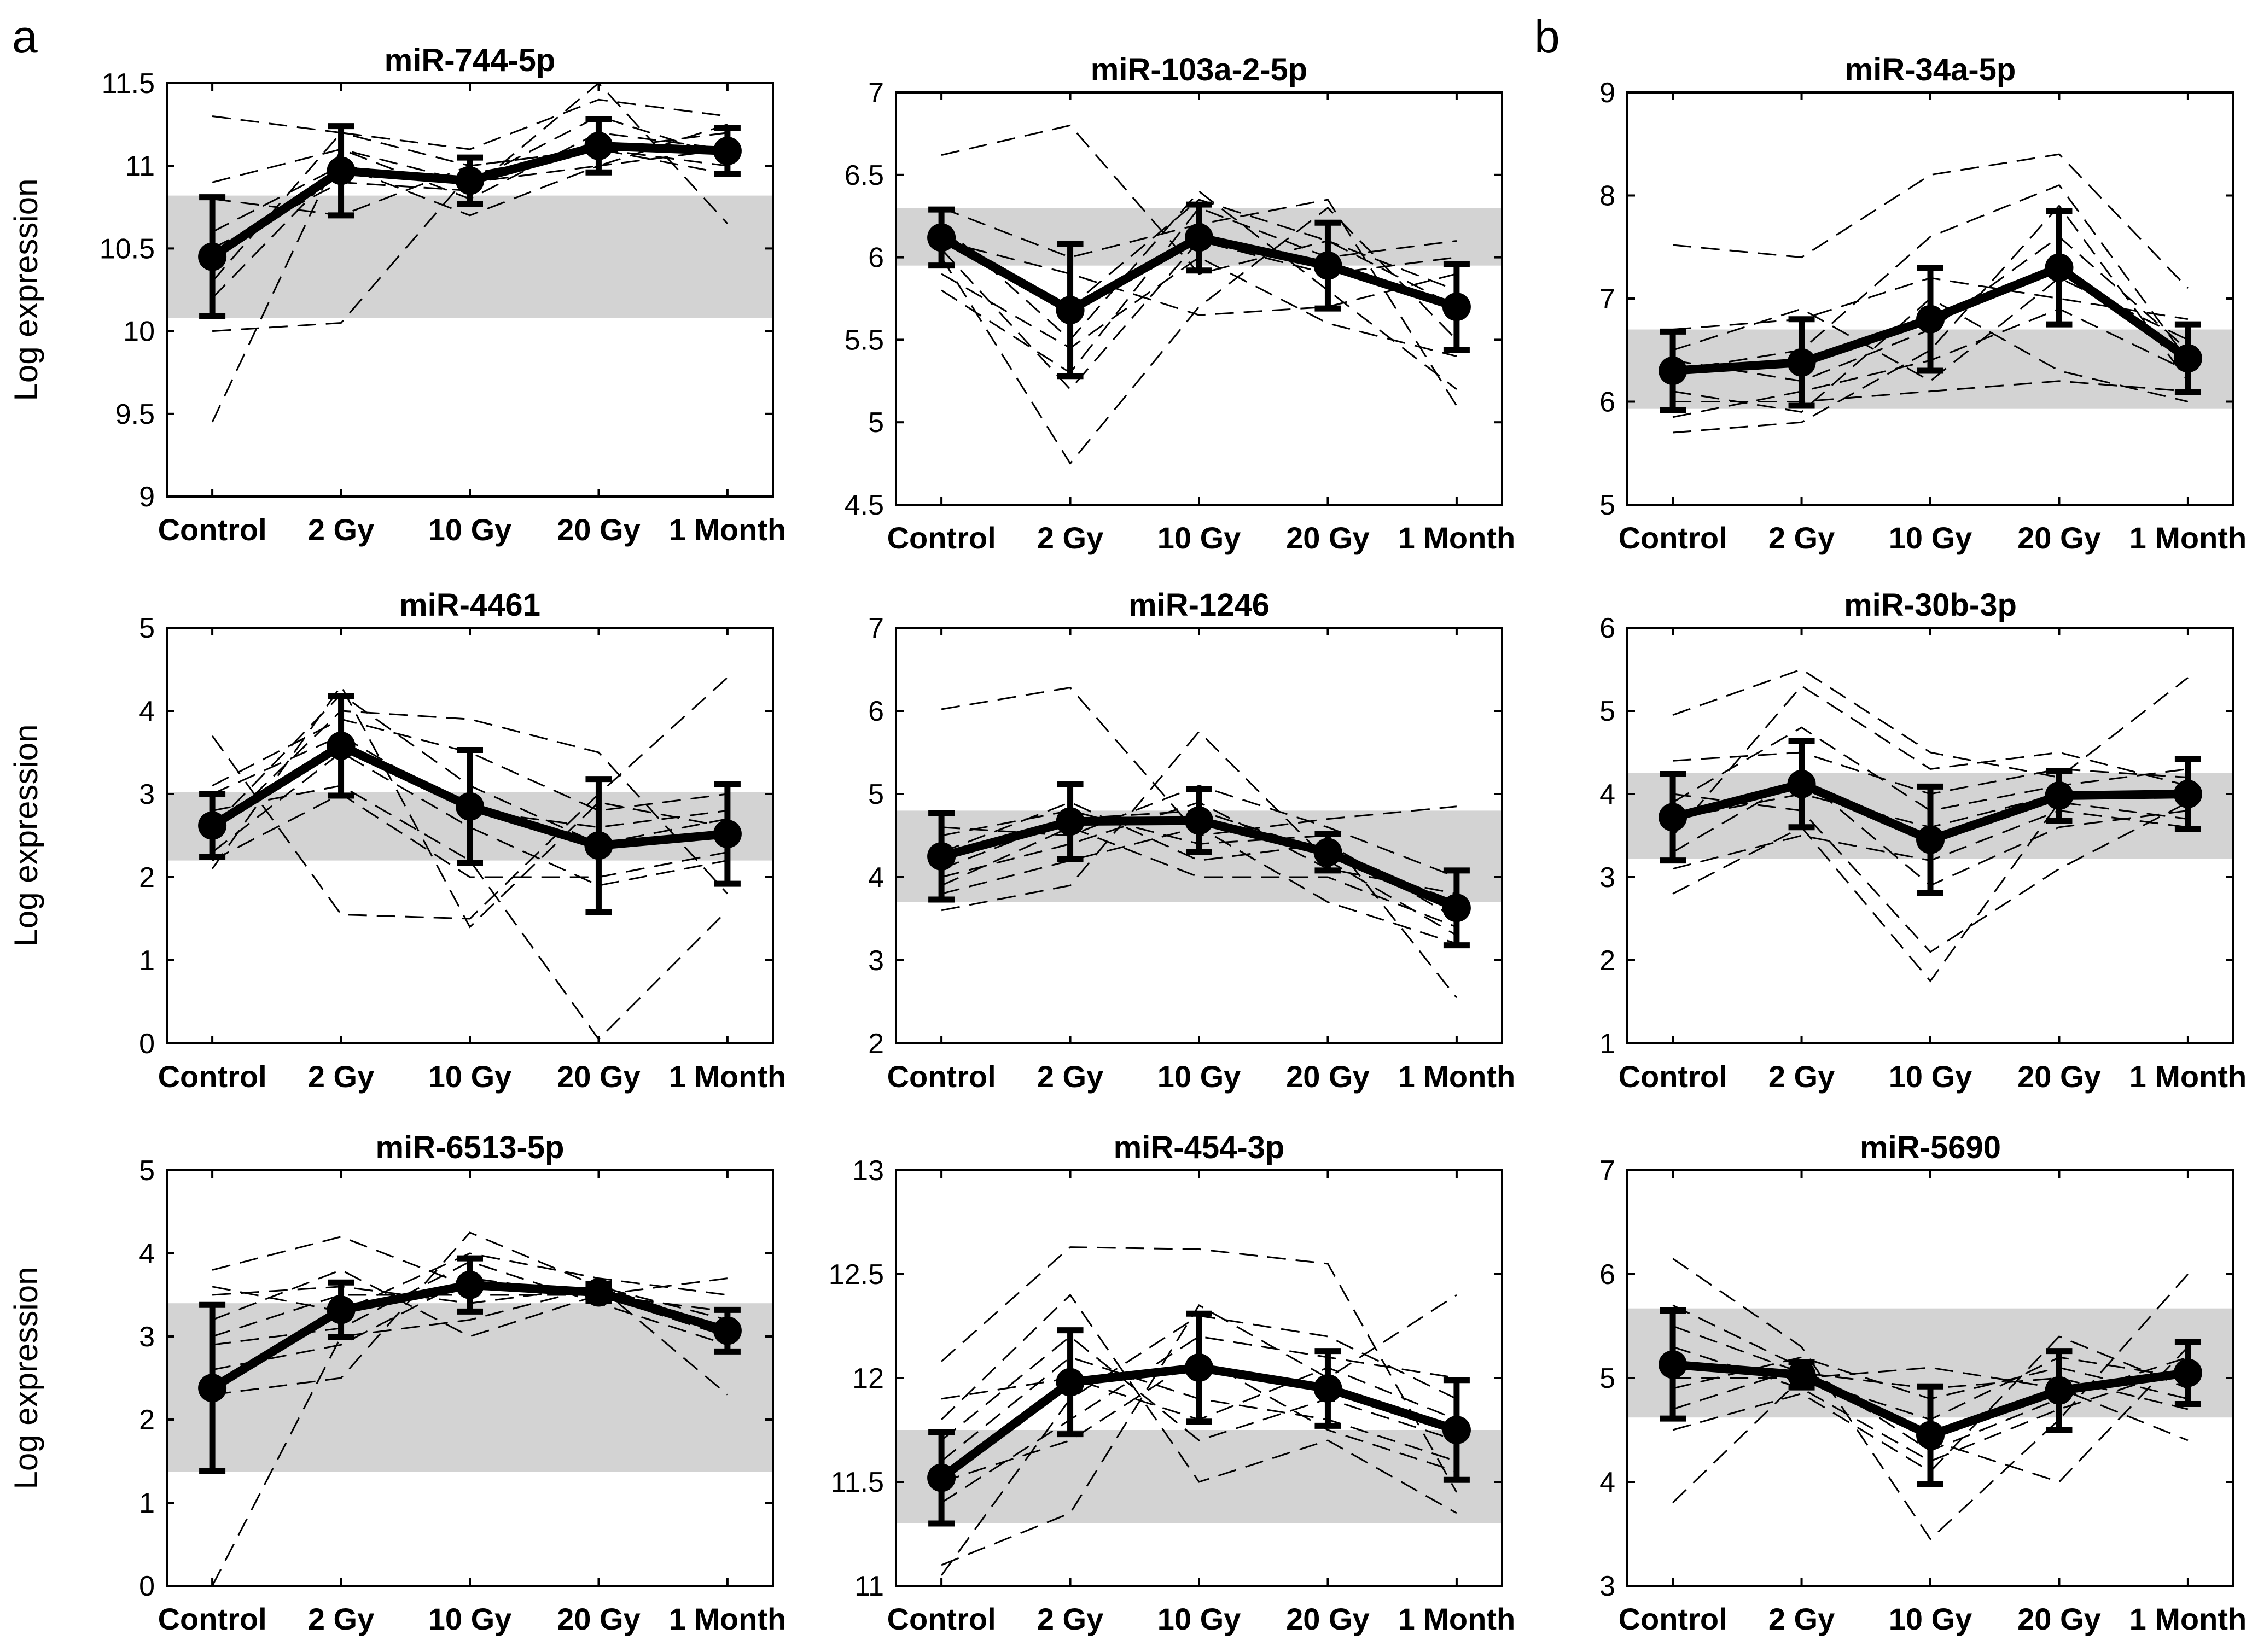  What do you see at coordinates (1607, 628) in the screenshot?
I see `ytick-label-5: 6` at bounding box center [1607, 628].